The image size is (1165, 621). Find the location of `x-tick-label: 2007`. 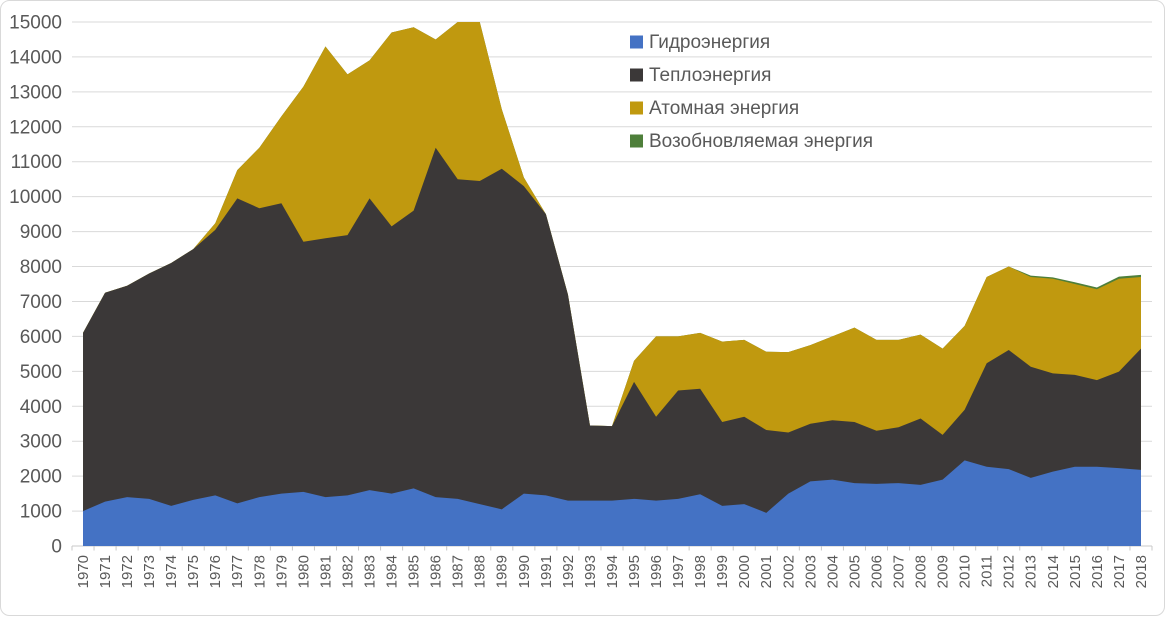

x-tick-label: 2007 is located at coordinates (898, 571).